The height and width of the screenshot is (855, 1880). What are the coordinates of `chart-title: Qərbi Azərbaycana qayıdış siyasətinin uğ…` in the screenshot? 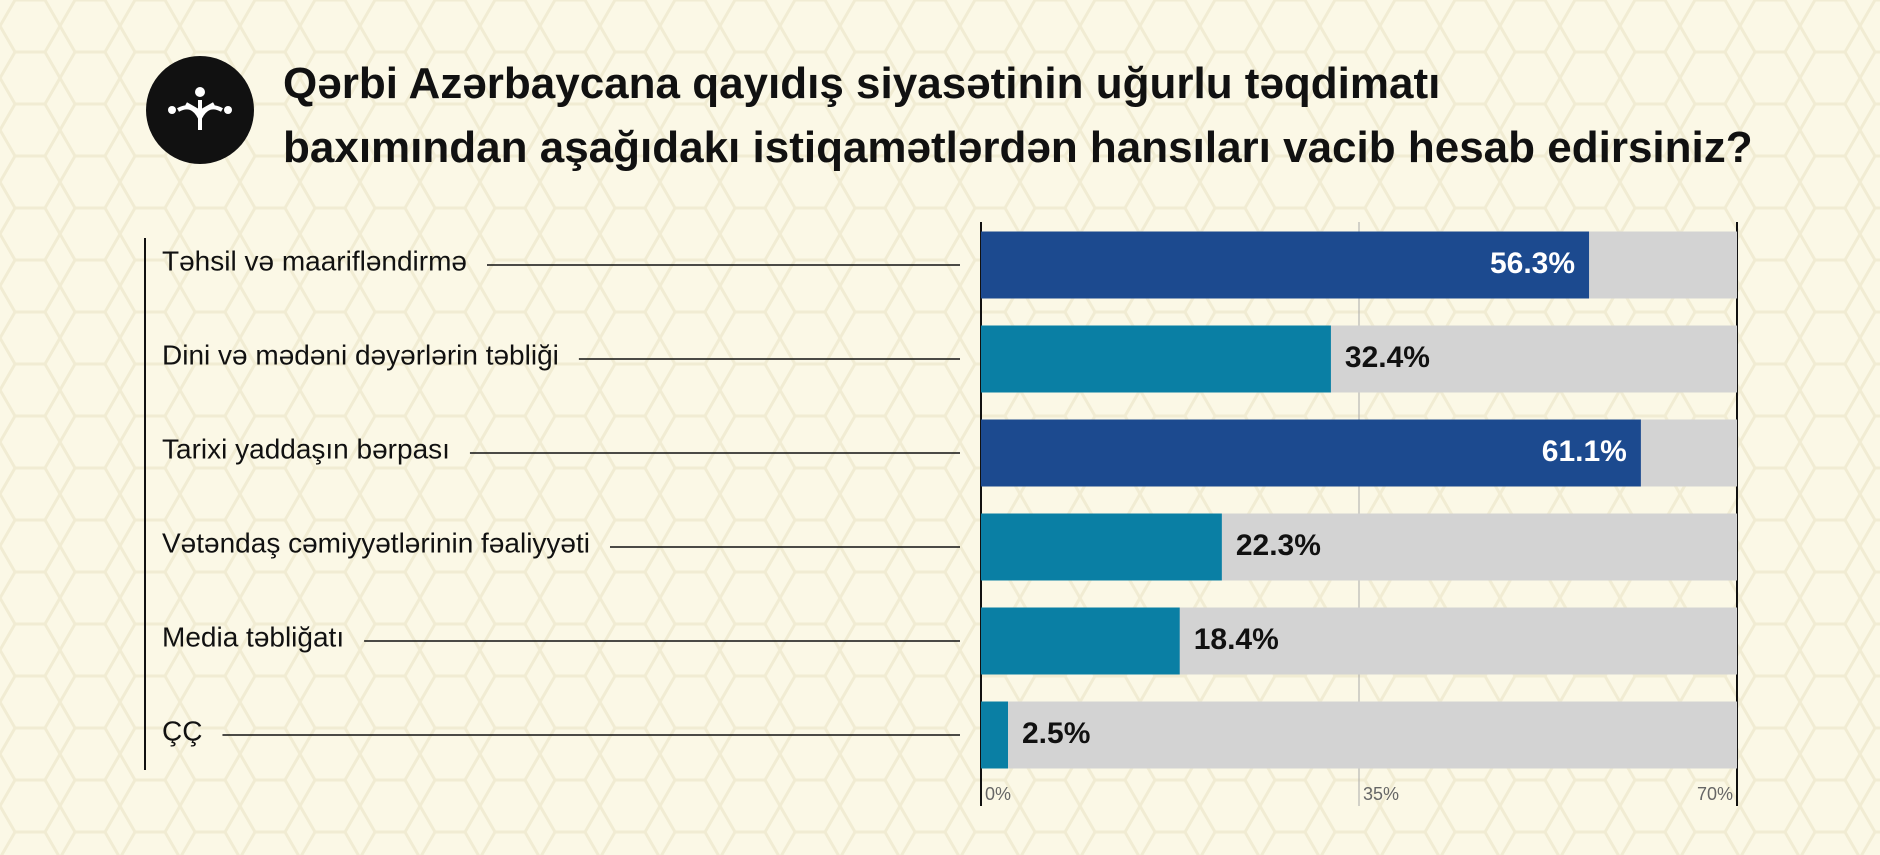 It's located at (861, 83).